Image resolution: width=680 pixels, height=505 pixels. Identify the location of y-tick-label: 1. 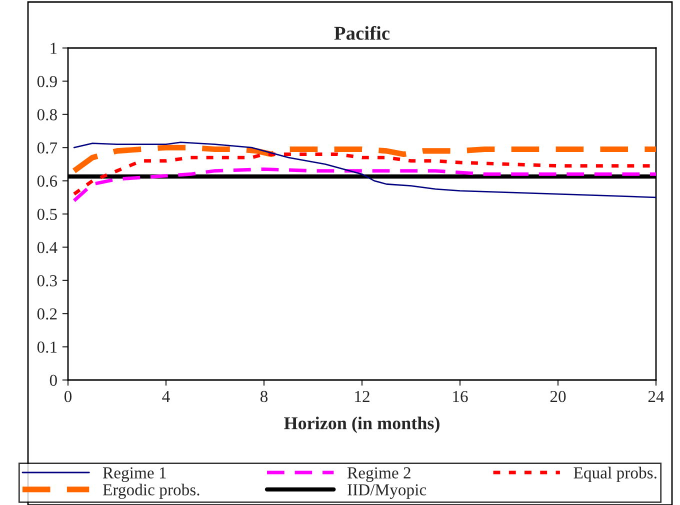
(53, 48).